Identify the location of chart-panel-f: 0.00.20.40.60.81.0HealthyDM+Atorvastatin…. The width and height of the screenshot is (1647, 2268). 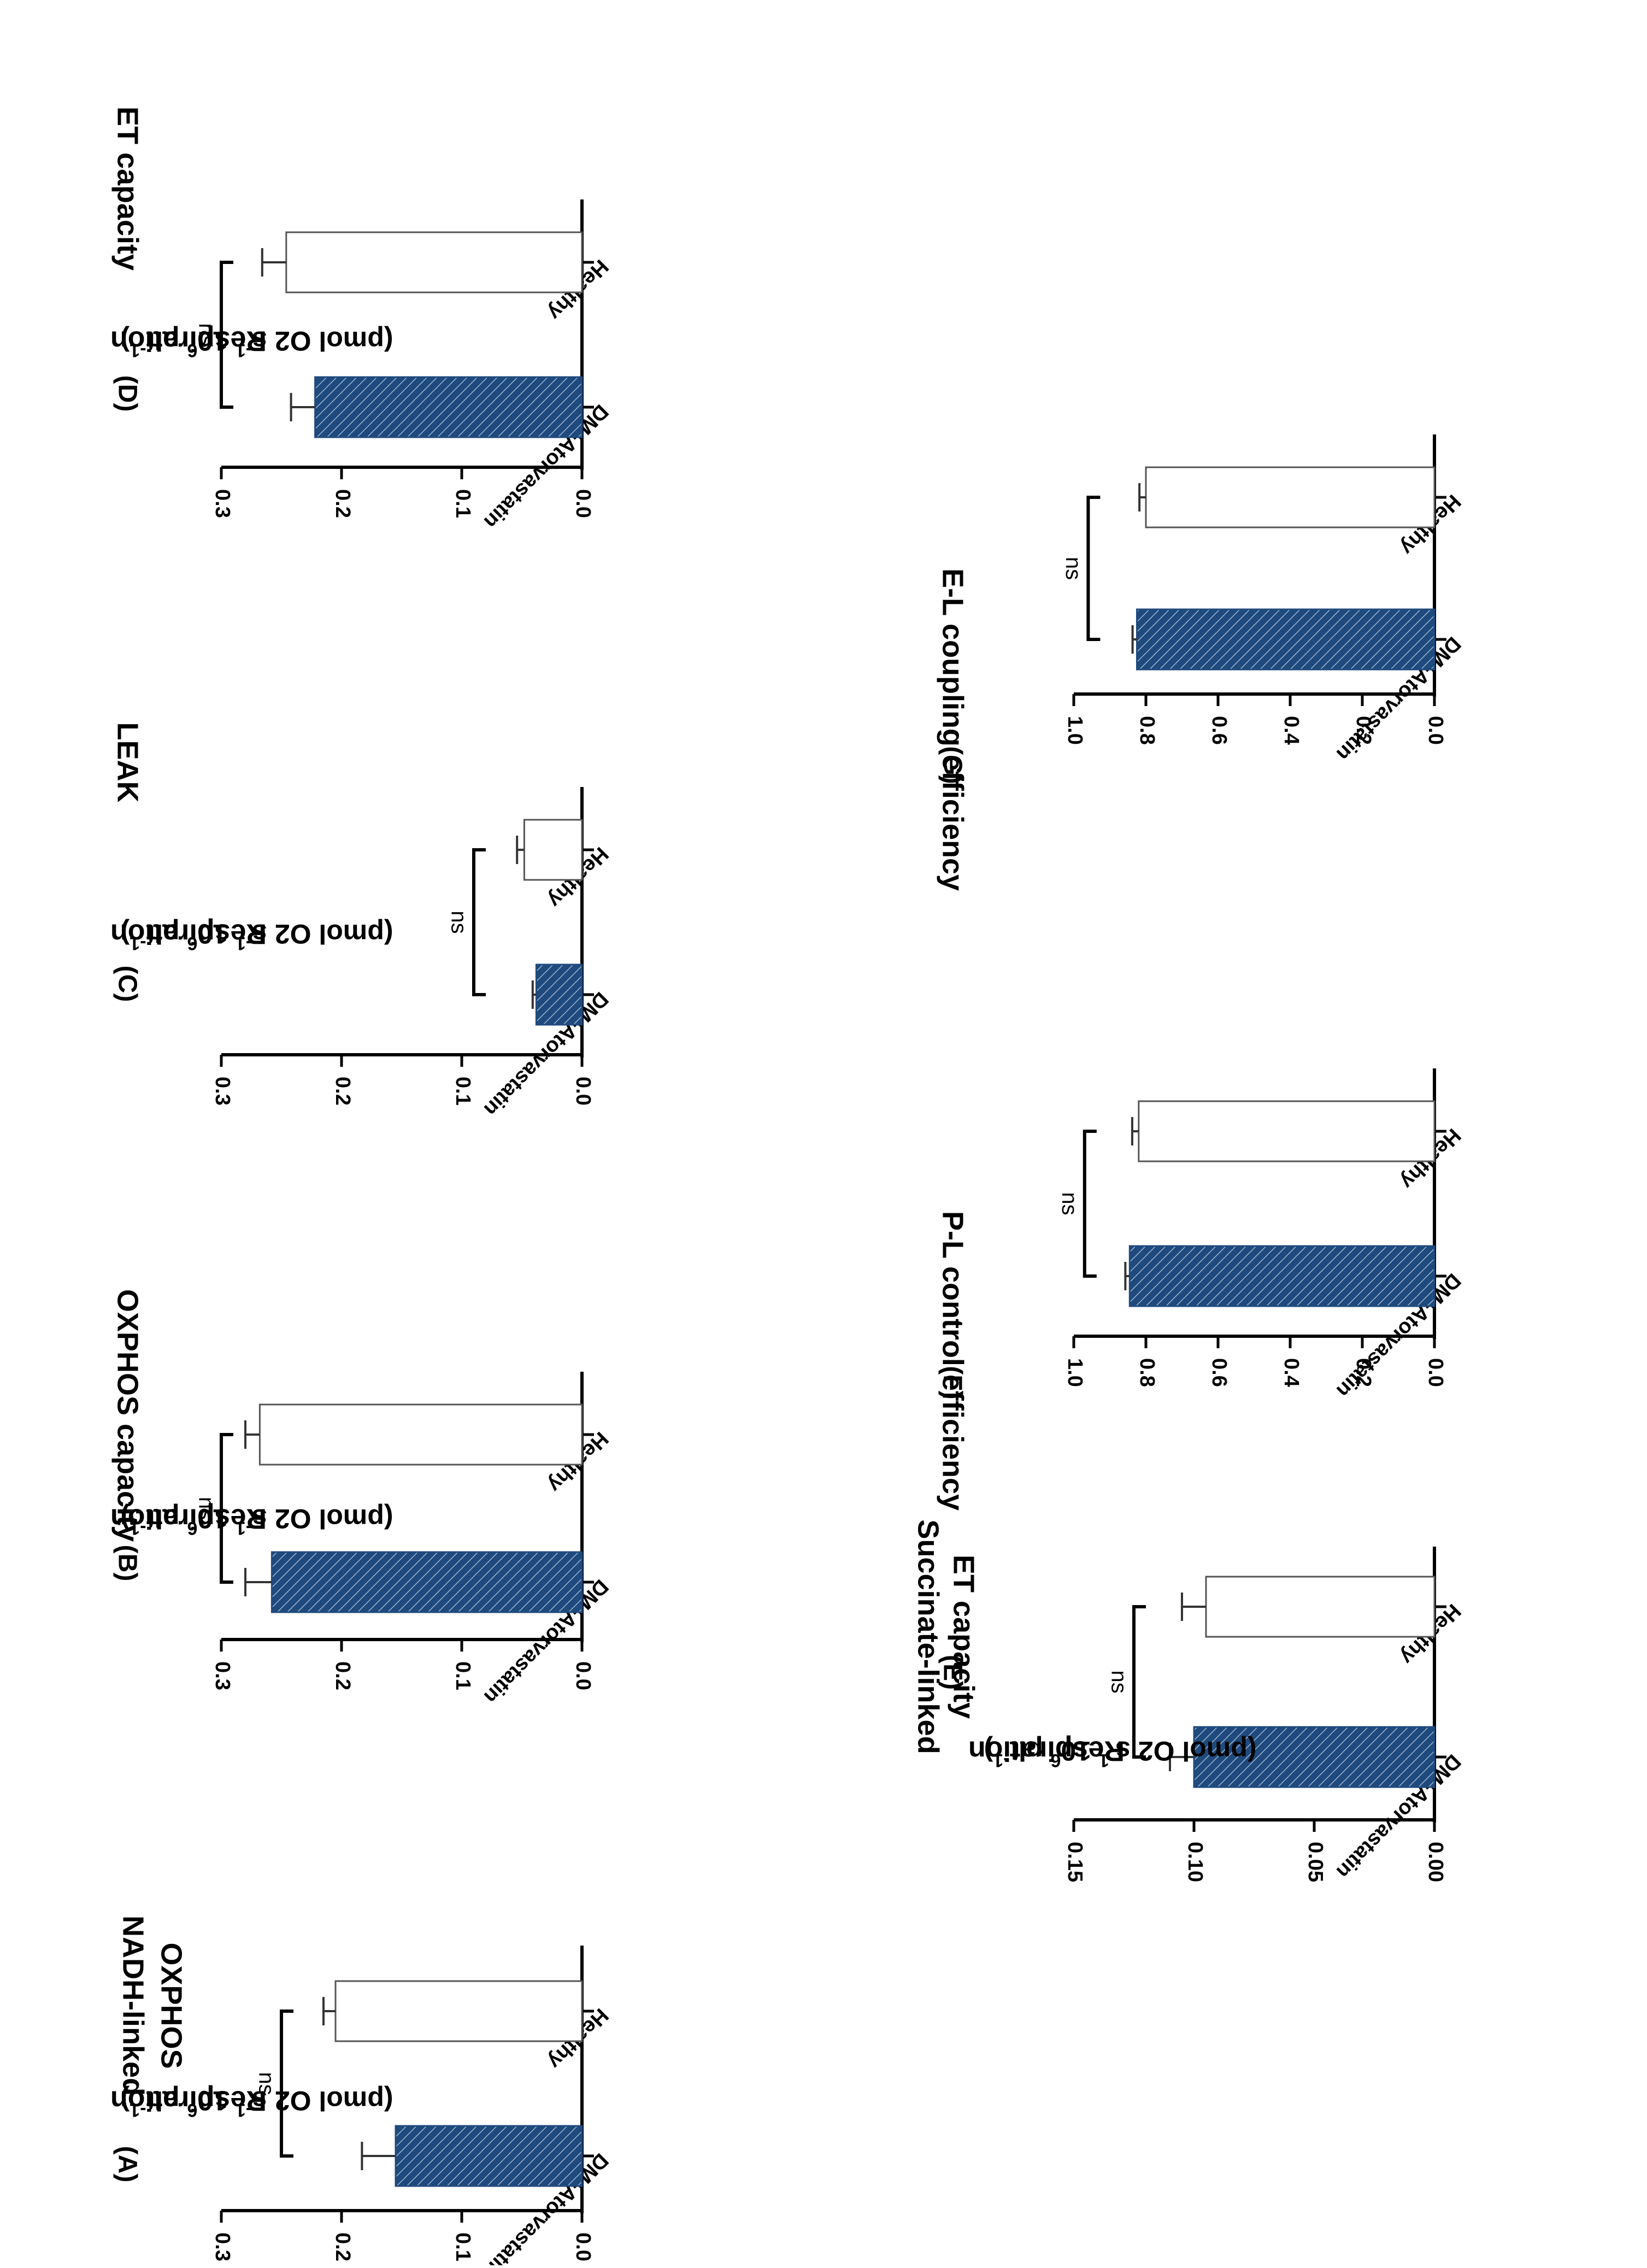
(1201, 1289).